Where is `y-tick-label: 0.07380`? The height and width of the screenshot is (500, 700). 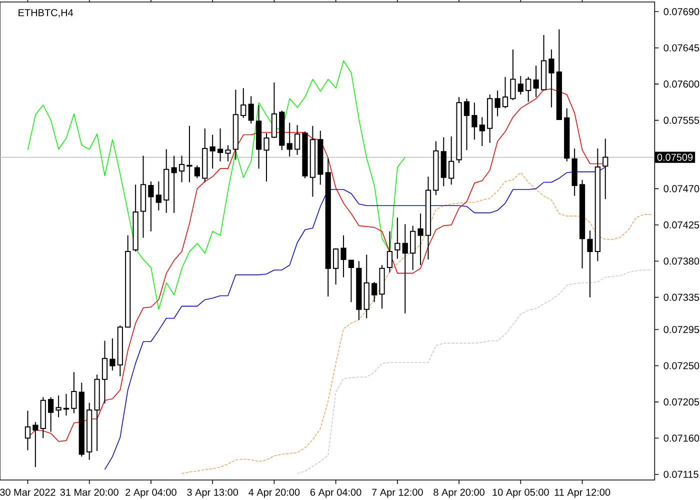 y-tick-label: 0.07380 is located at coordinates (682, 261).